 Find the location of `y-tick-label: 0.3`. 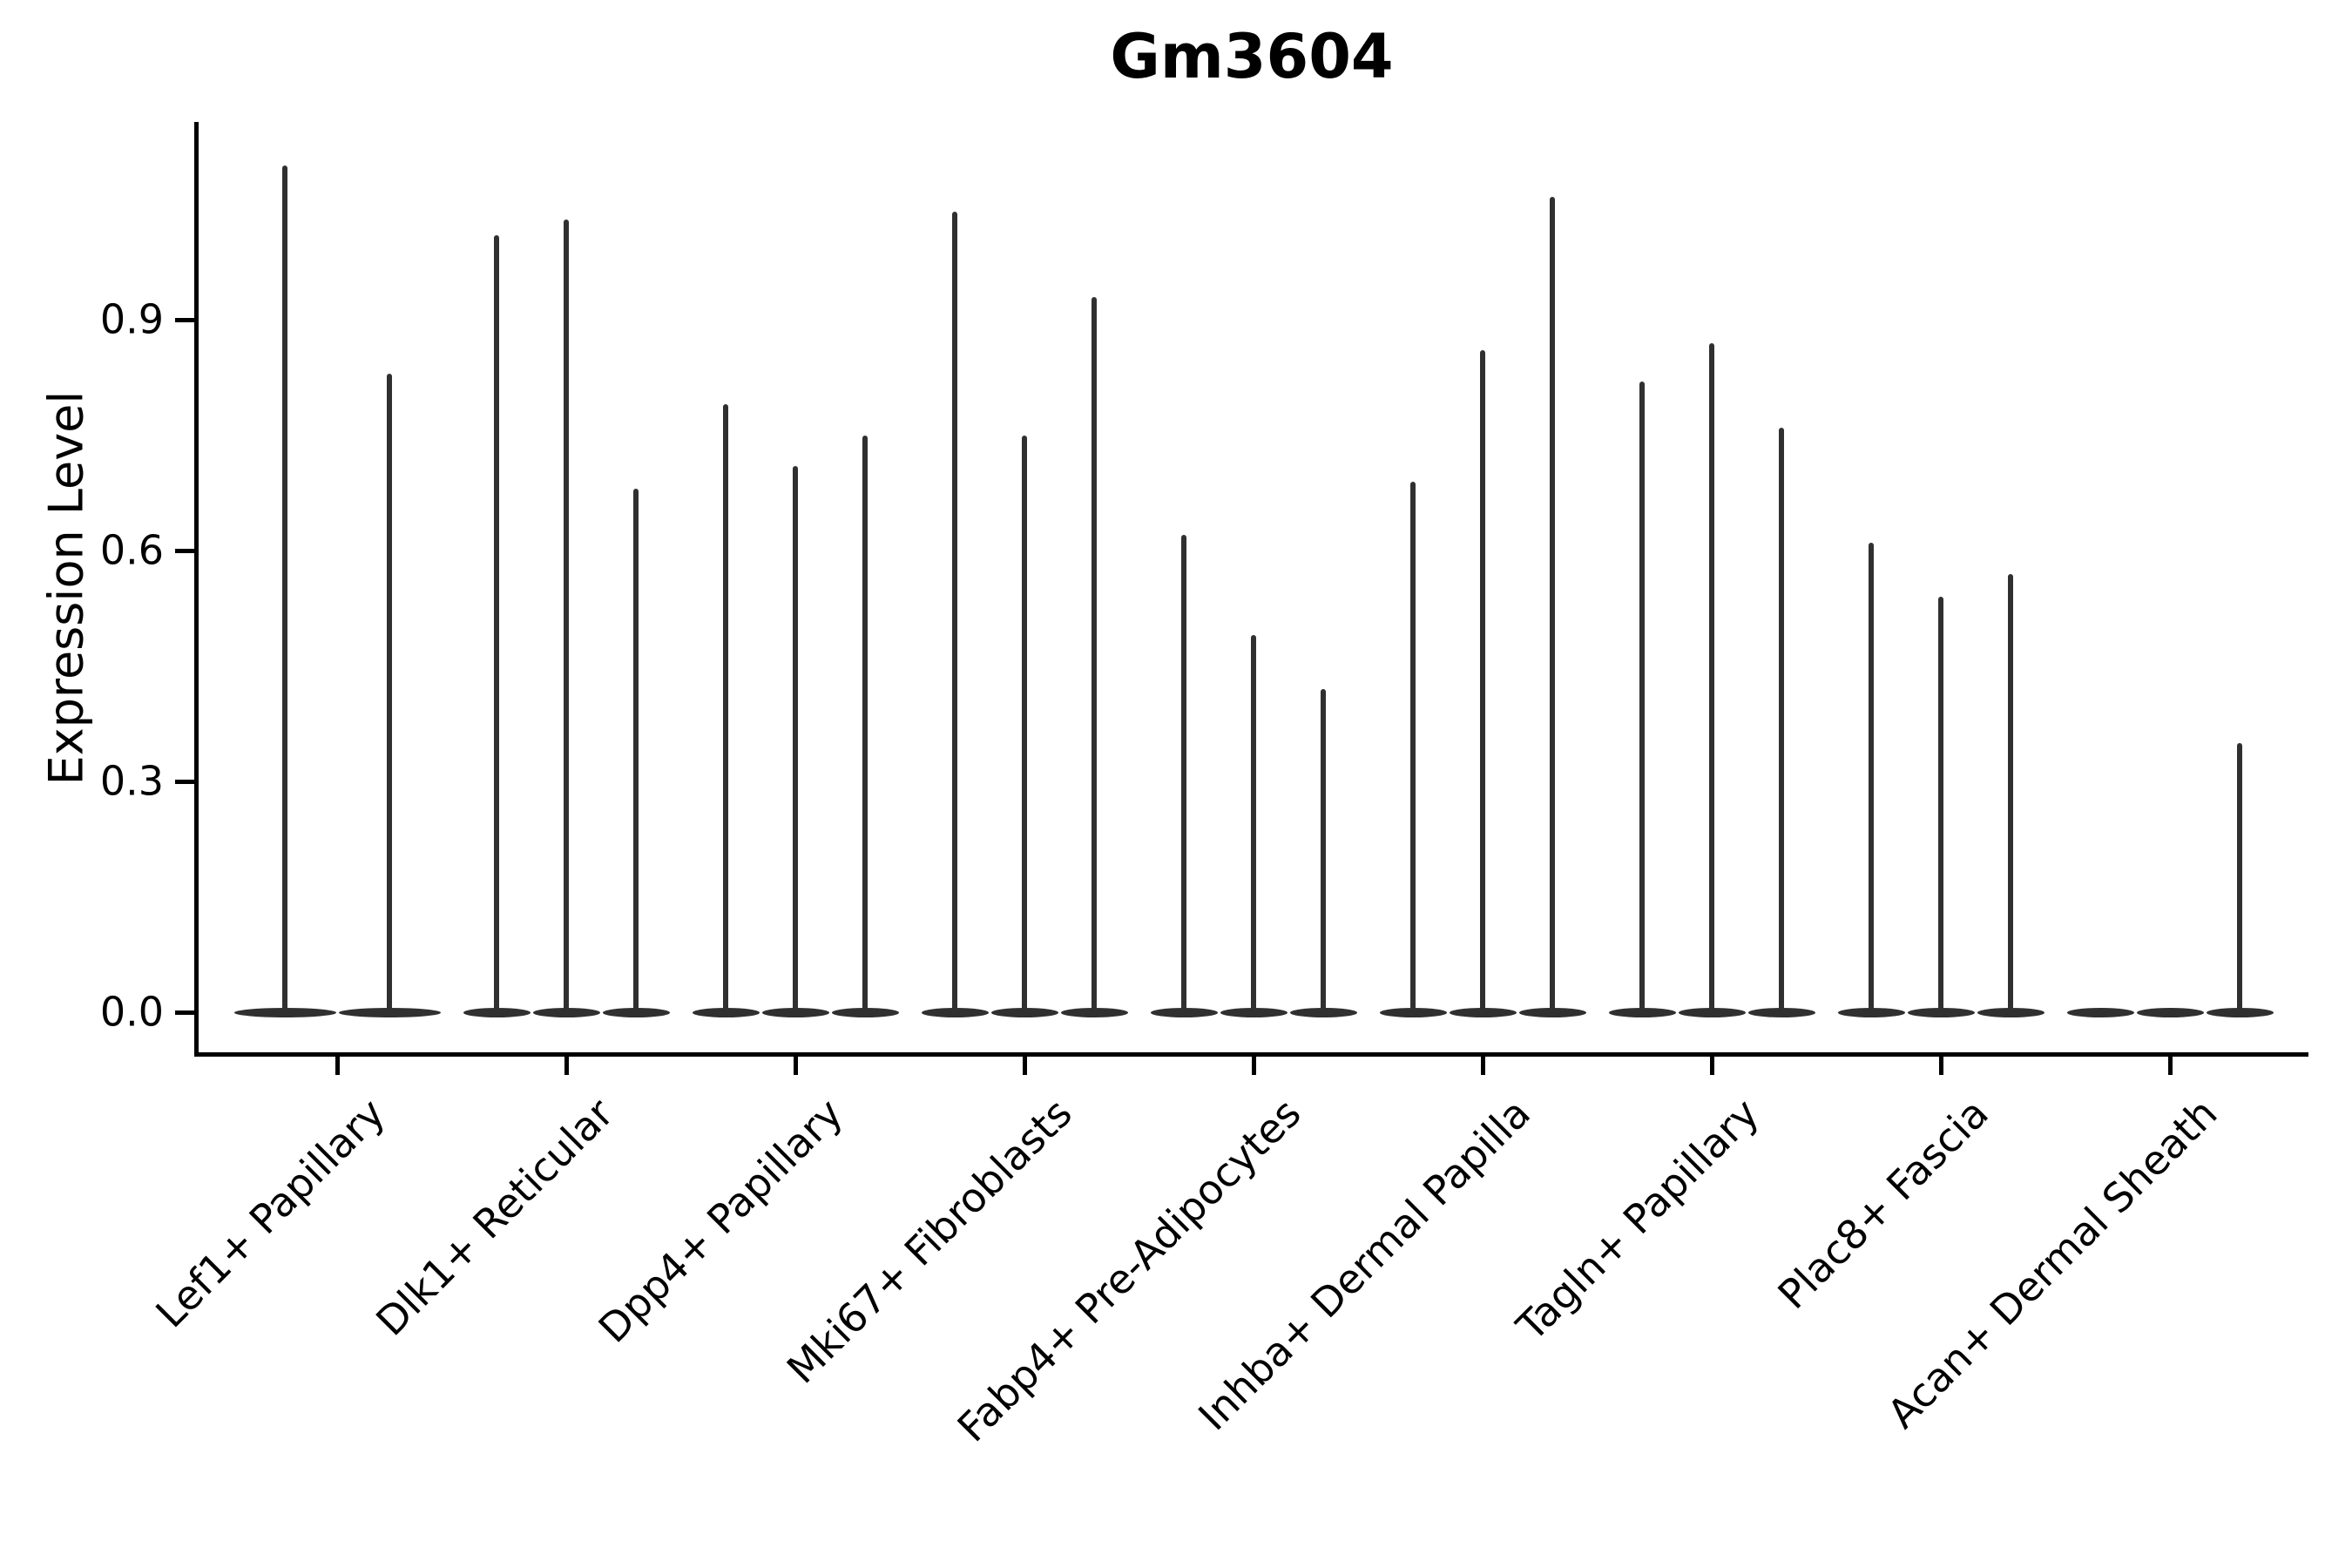

y-tick-label: 0.3 is located at coordinates (131, 781).